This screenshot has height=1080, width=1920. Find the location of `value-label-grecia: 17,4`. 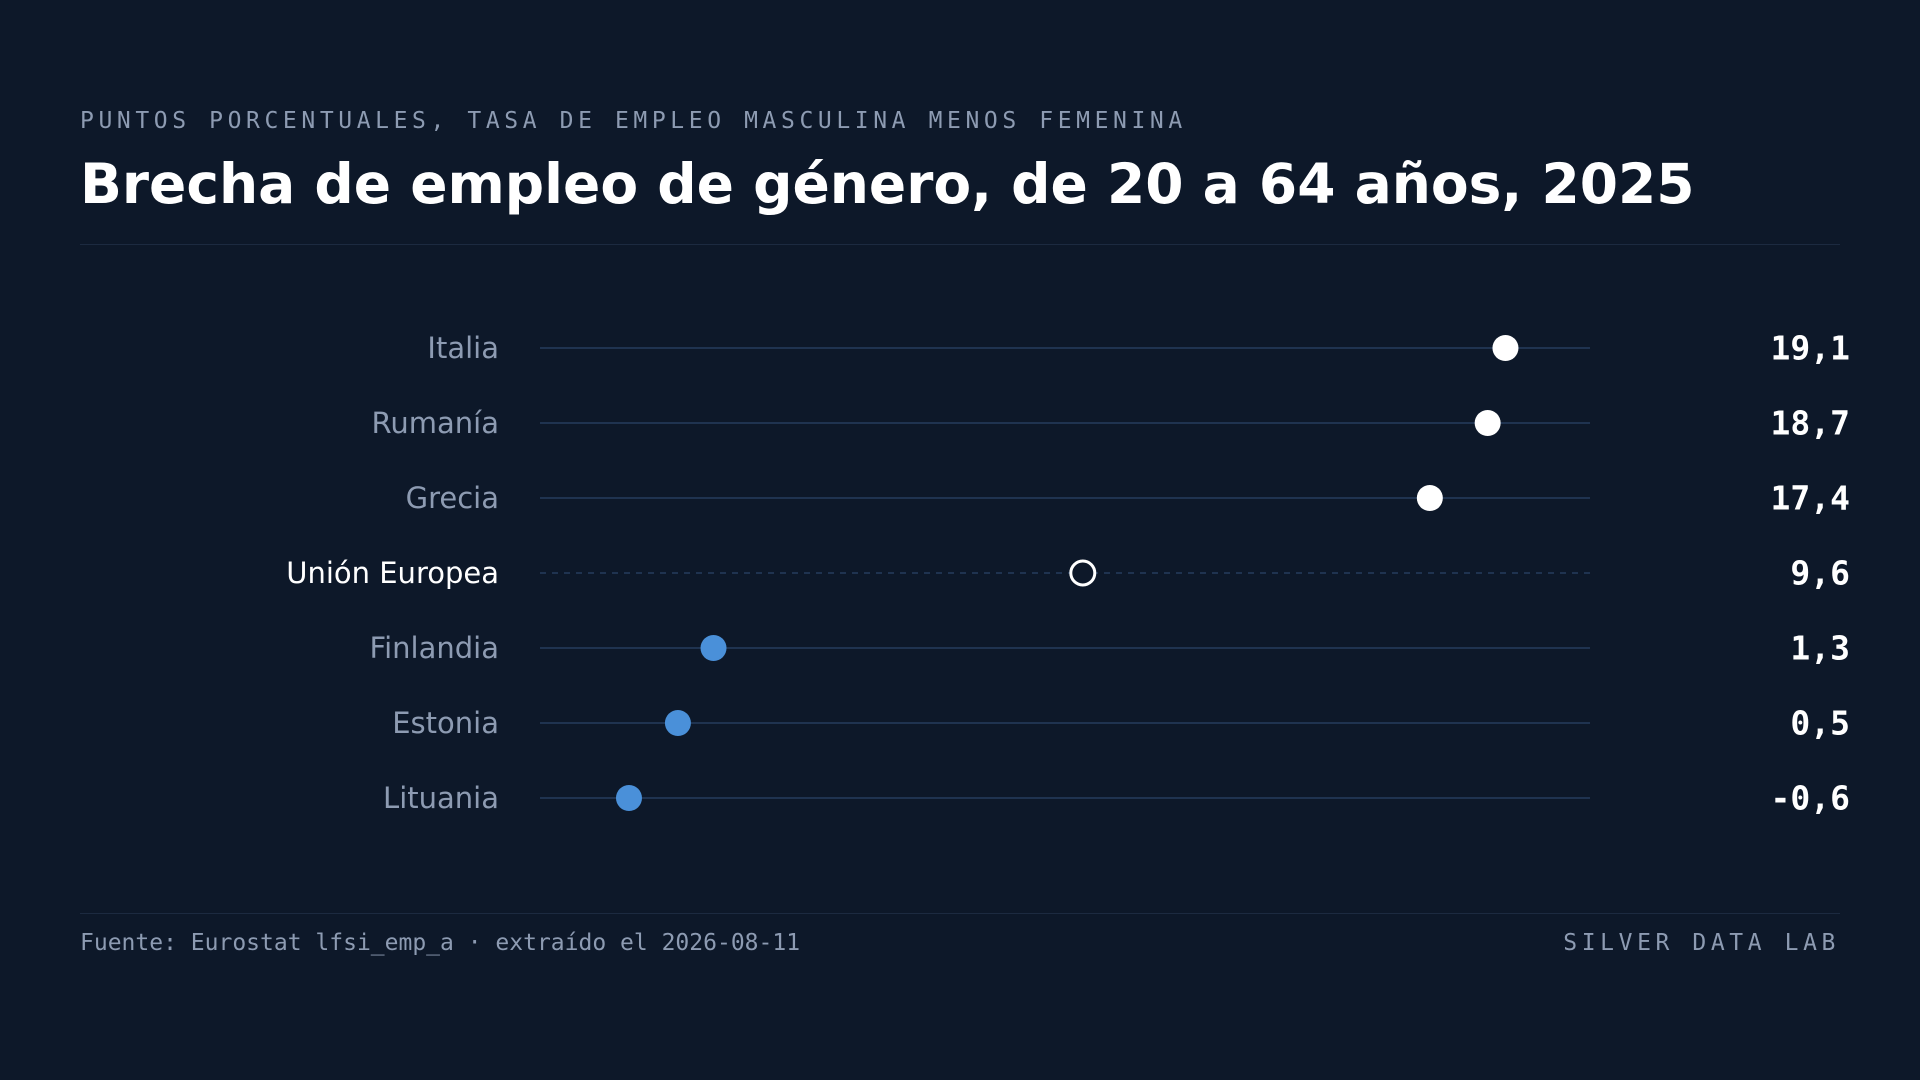

value-label-grecia: 17,4 is located at coordinates (1810, 498).